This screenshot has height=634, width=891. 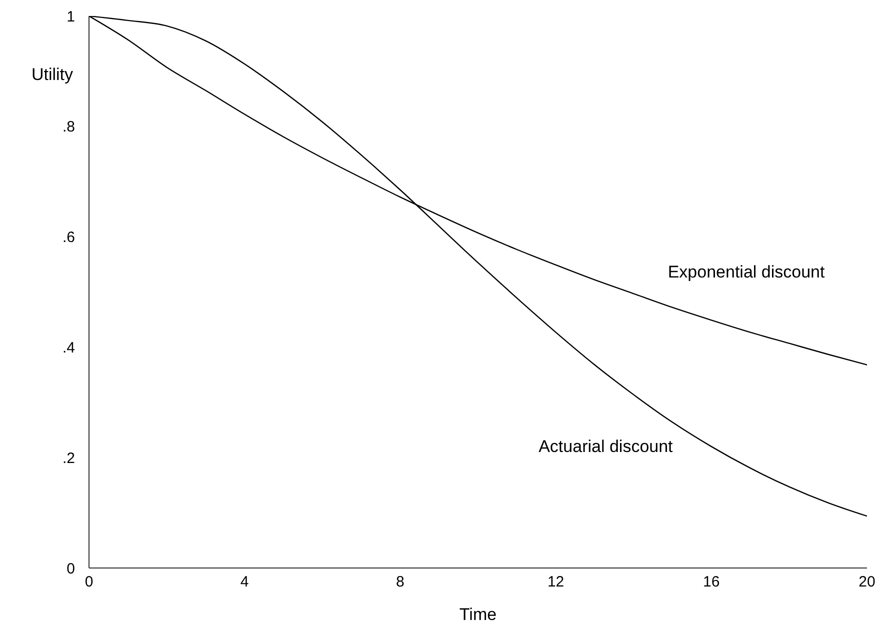 What do you see at coordinates (89, 582) in the screenshot?
I see `x-tick-label: 0` at bounding box center [89, 582].